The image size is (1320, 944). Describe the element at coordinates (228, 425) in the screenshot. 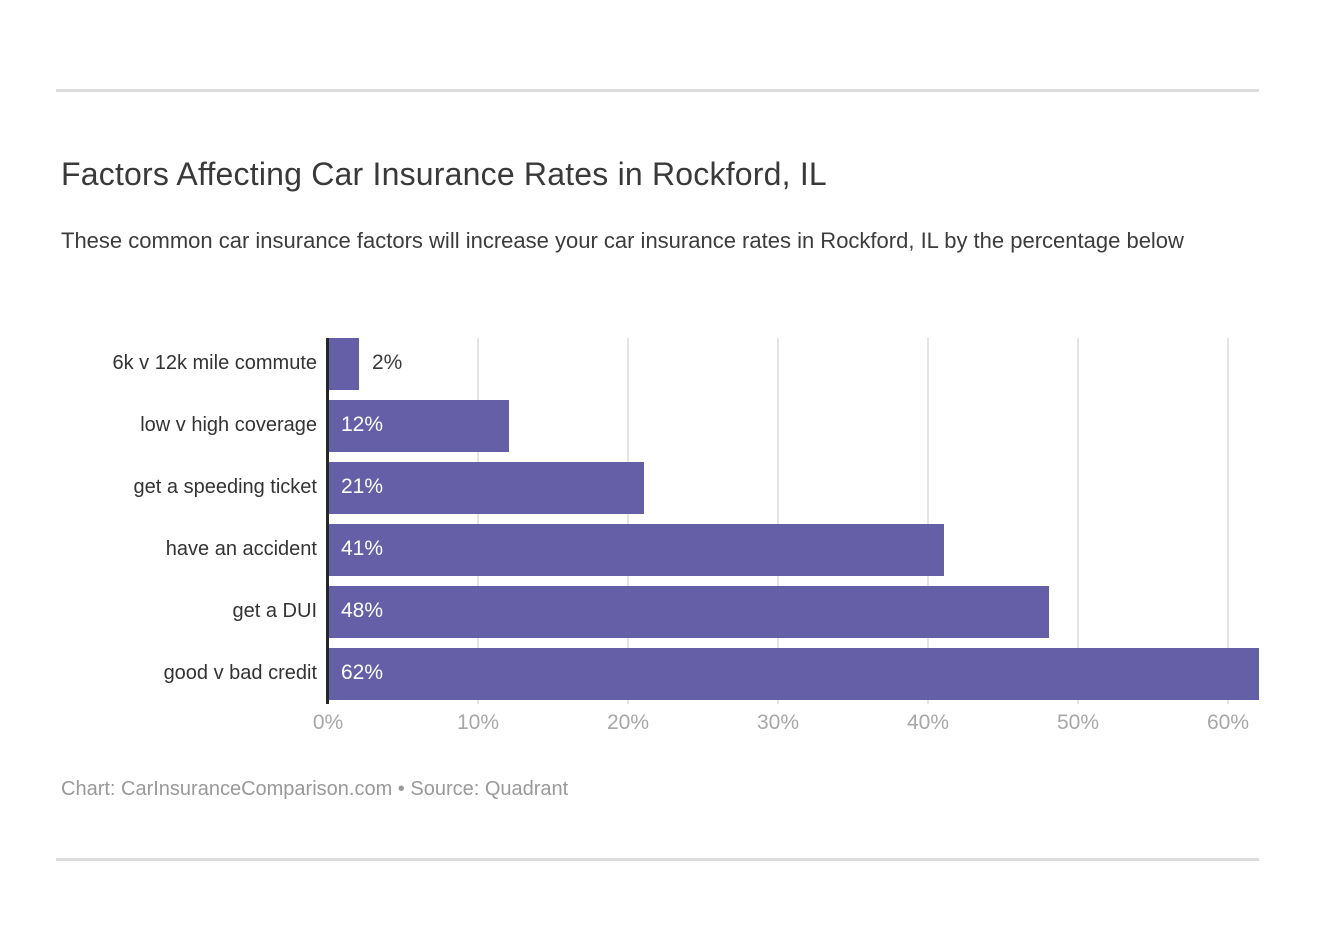

I see `category-label: low v high coverage` at that location.